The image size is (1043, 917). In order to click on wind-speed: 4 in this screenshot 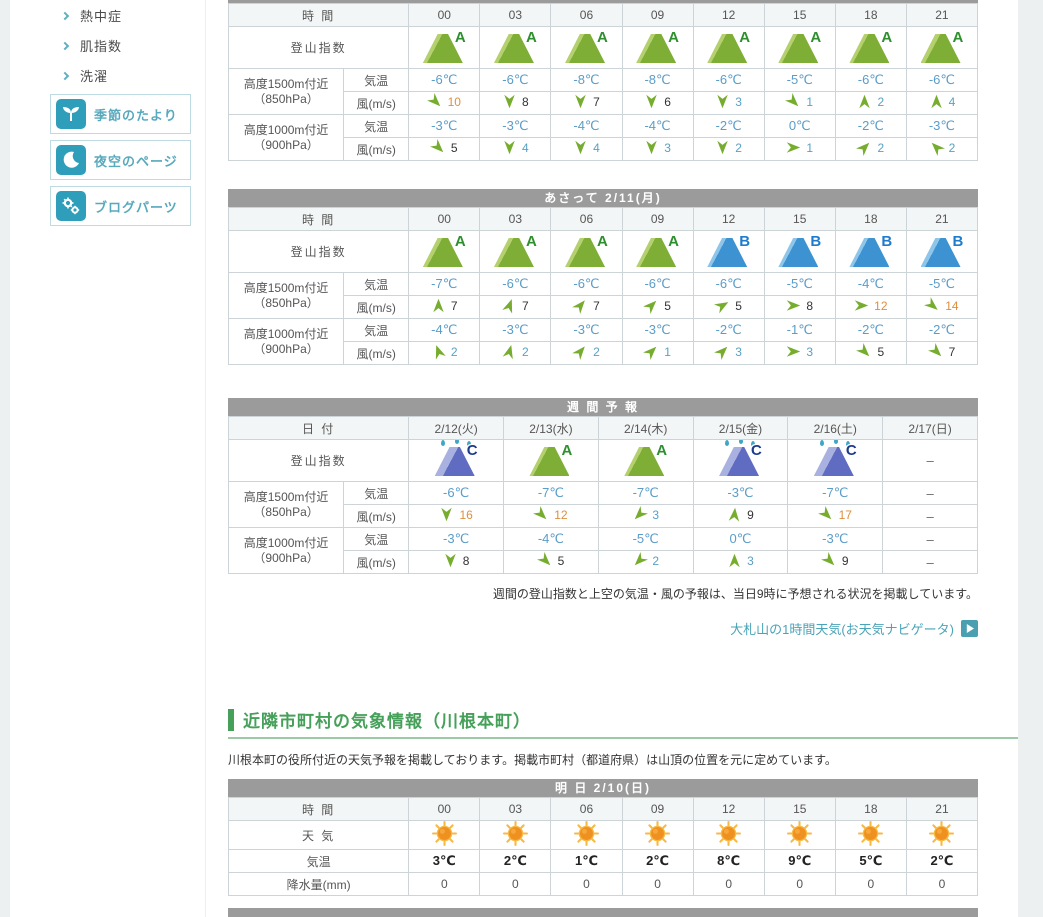, I will do `click(596, 147)`.